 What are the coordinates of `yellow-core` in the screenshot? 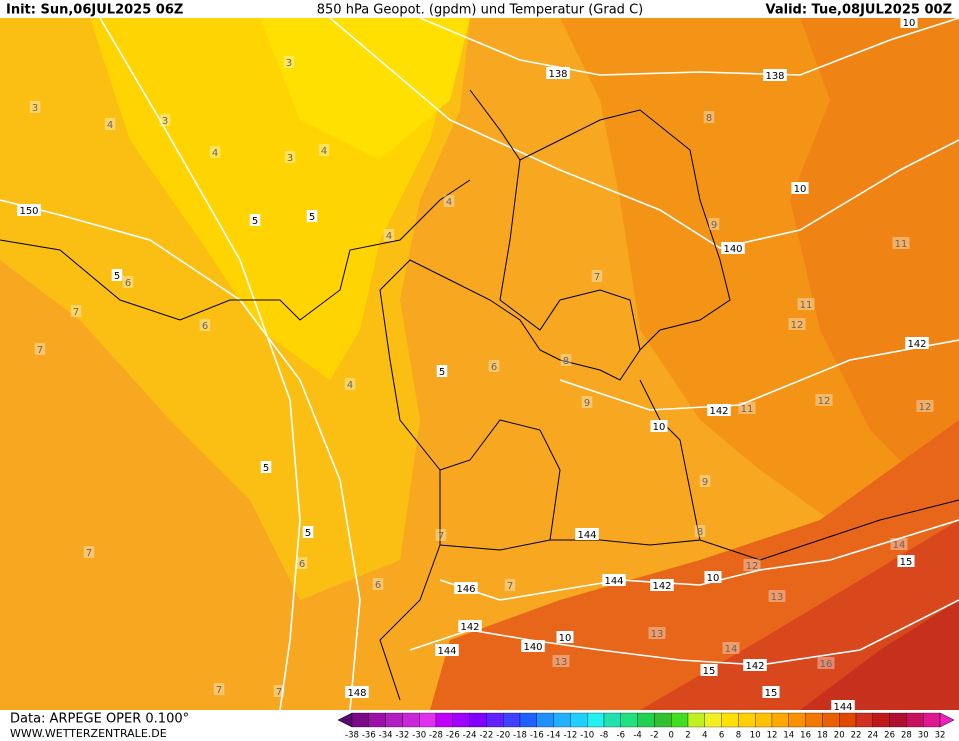 It's located at (365, 89).